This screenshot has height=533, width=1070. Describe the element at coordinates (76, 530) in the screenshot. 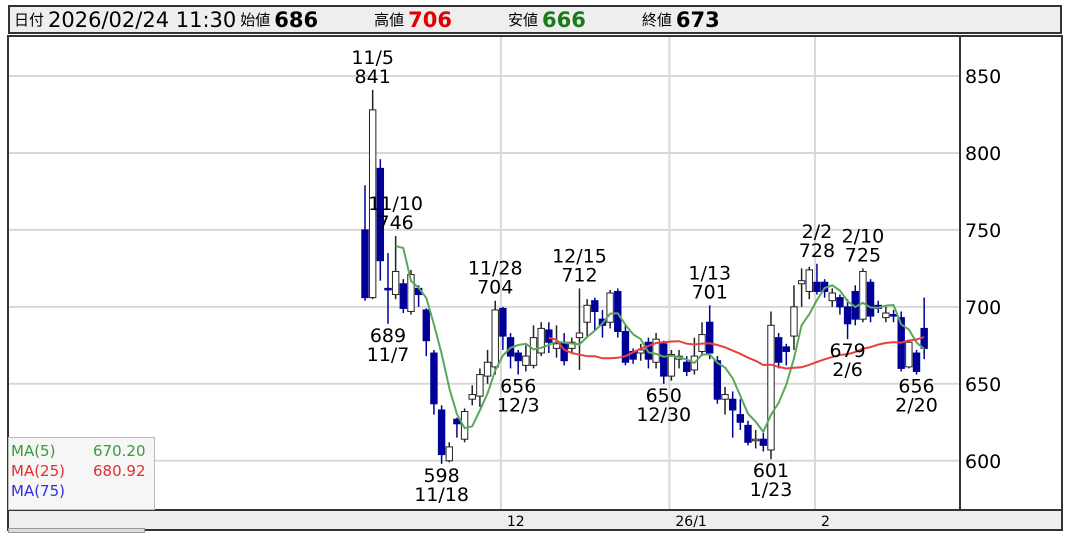

I see `scrollbar-thumb` at that location.